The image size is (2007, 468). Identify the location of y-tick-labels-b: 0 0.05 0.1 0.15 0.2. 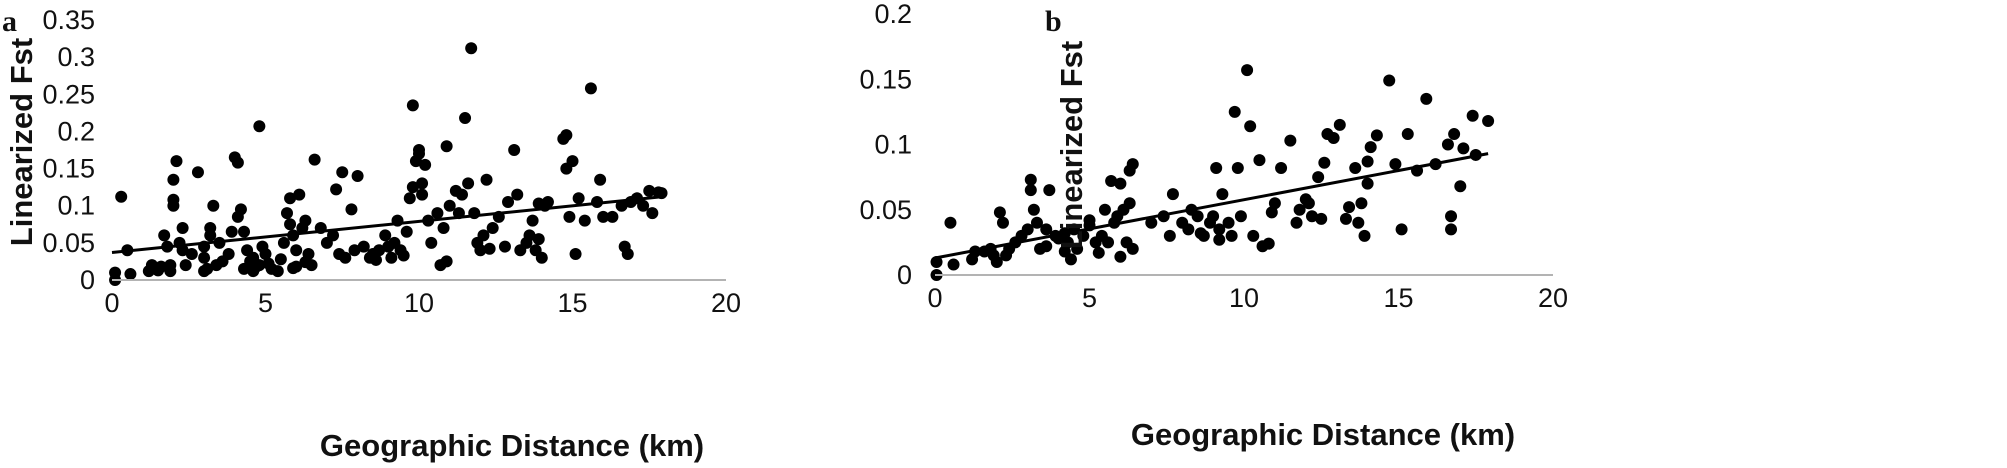
(885, 145).